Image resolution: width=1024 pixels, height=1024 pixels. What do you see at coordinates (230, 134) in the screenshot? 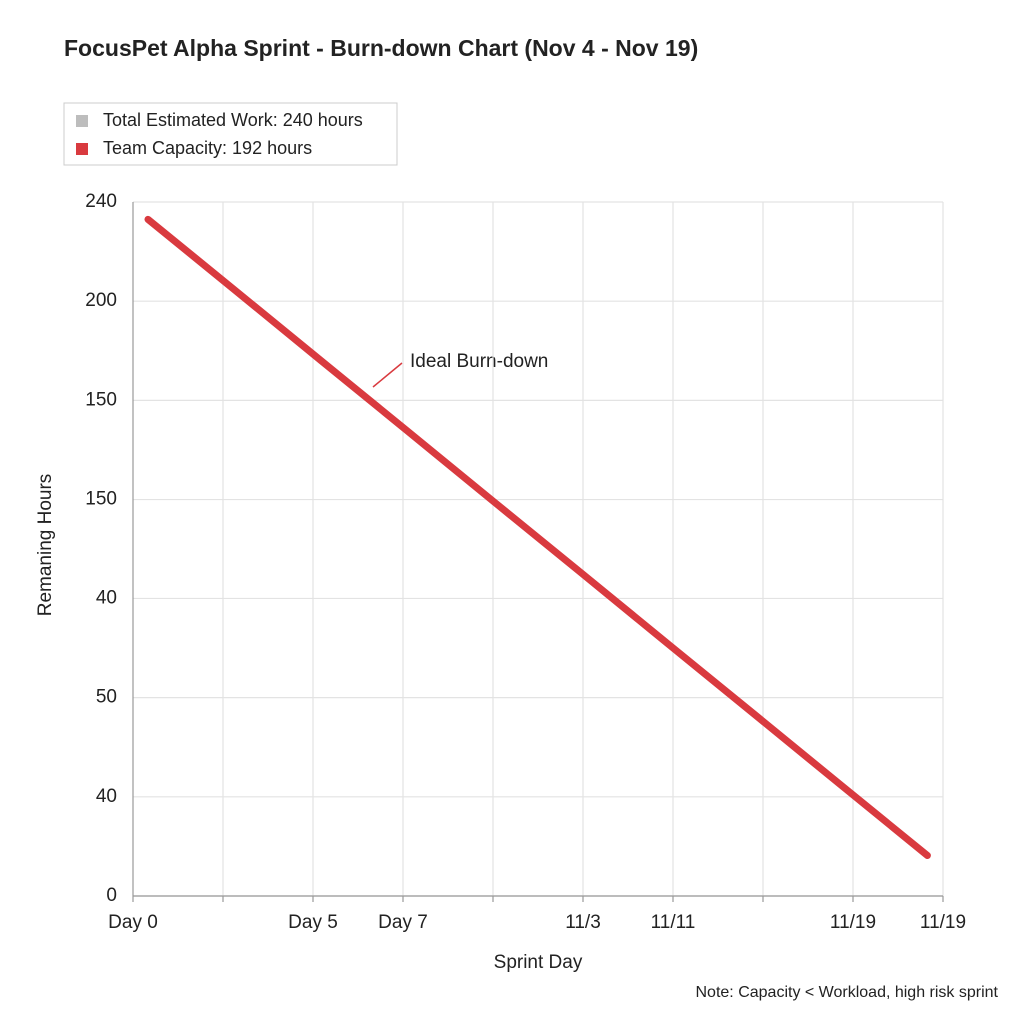
I see `legend-box` at bounding box center [230, 134].